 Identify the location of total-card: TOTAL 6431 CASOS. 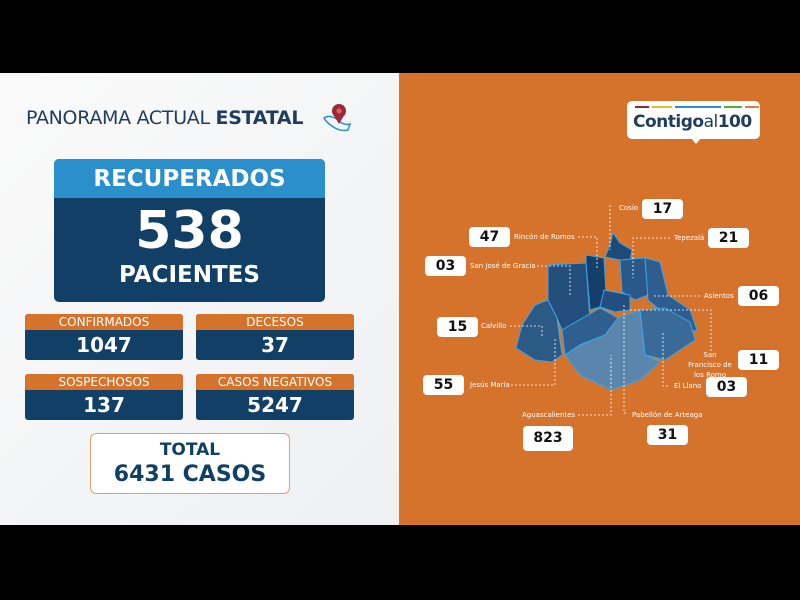
(190, 463).